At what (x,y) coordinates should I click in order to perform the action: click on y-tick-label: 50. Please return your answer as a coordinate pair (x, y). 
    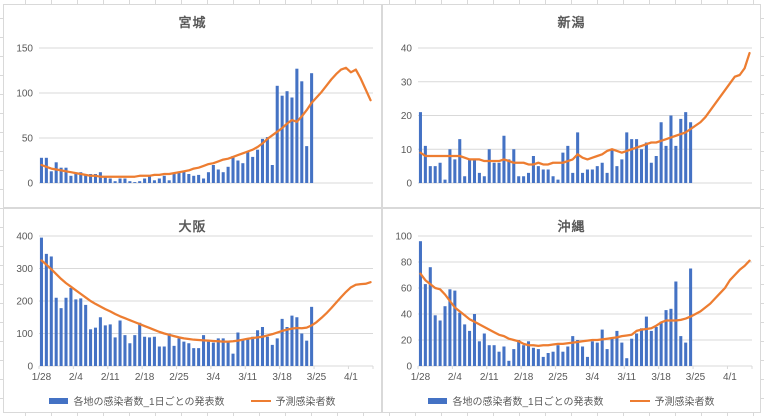
    Looking at the image, I should click on (28, 139).